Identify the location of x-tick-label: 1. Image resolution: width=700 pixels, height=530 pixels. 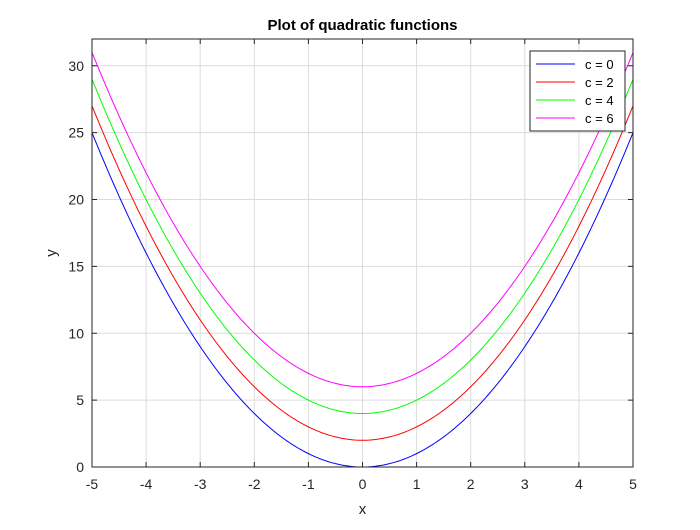
(417, 484).